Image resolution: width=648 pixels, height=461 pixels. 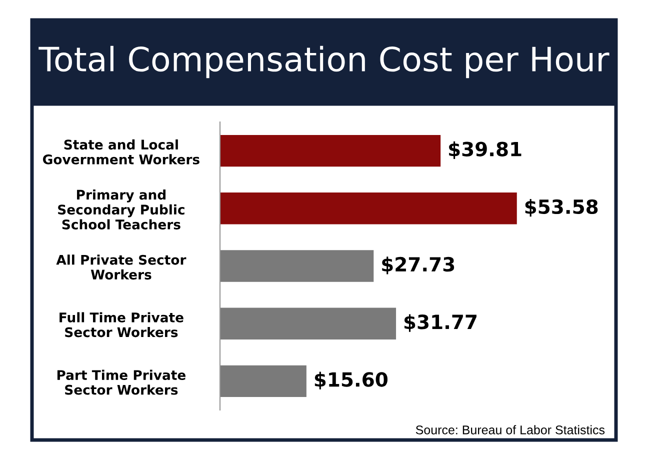 I want to click on chart-title: Total Compensation Cost per Hour, so click(x=324, y=62).